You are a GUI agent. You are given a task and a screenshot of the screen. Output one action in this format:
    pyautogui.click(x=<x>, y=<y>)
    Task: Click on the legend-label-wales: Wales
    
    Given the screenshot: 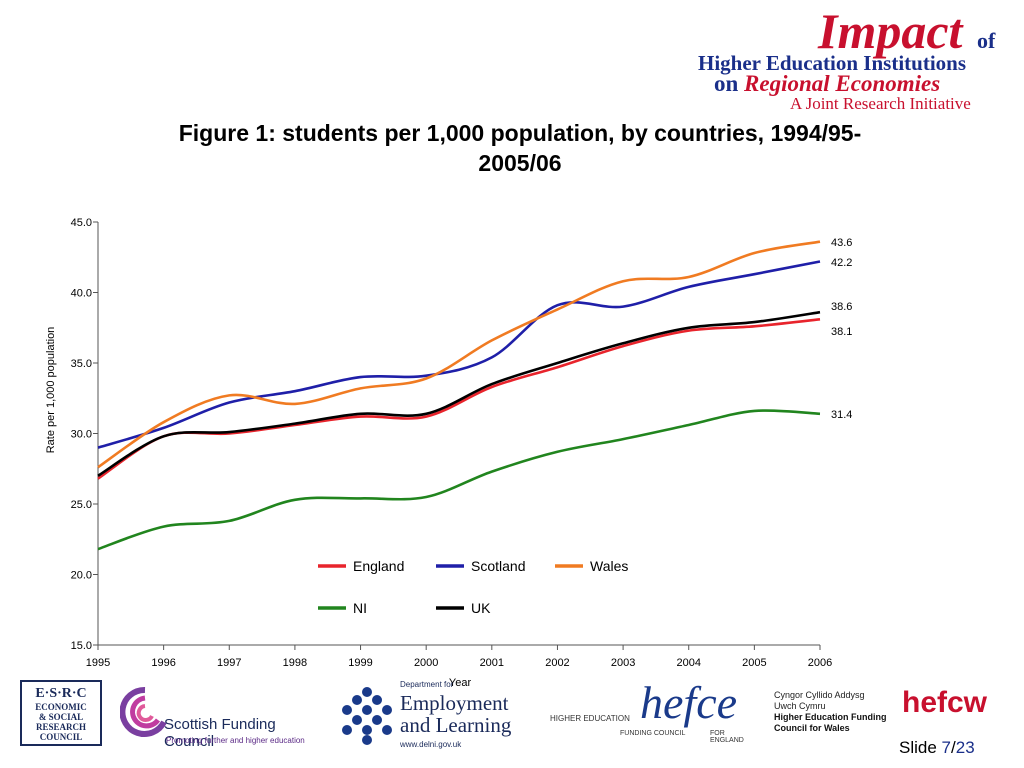 What is the action you would take?
    pyautogui.click(x=609, y=566)
    